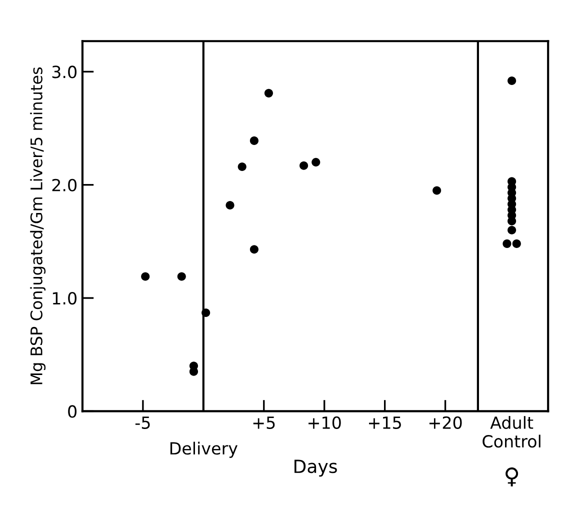 The height and width of the screenshot is (514, 561). What do you see at coordinates (64, 298) in the screenshot?
I see `y-tick-label: 1.0` at bounding box center [64, 298].